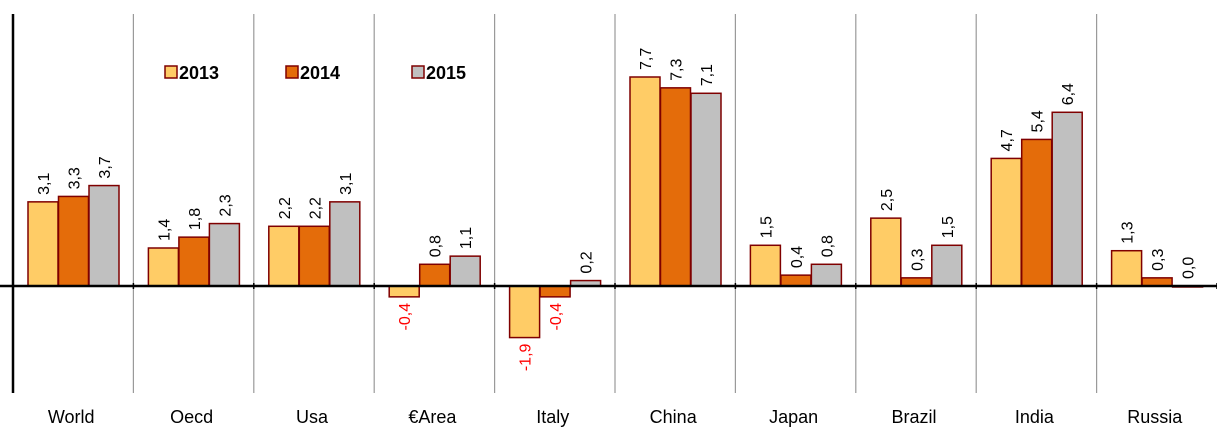 The height and width of the screenshot is (430, 1217). Describe the element at coordinates (552, 417) in the screenshot. I see `category-label: Italy` at that location.